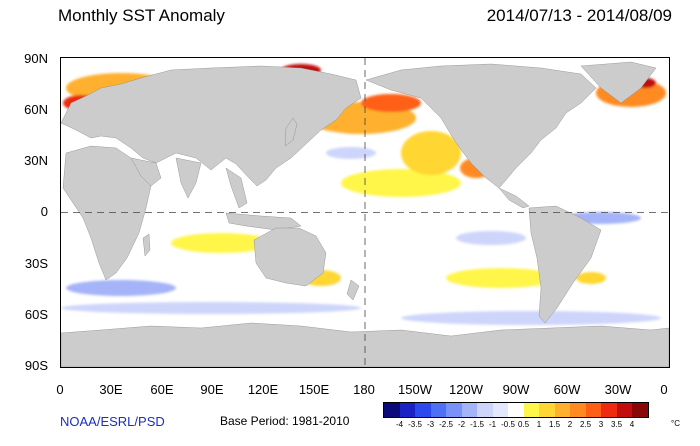 Image resolution: width=700 pixels, height=446 pixels. What do you see at coordinates (290, 257) in the screenshot?
I see `australia-land` at bounding box center [290, 257].